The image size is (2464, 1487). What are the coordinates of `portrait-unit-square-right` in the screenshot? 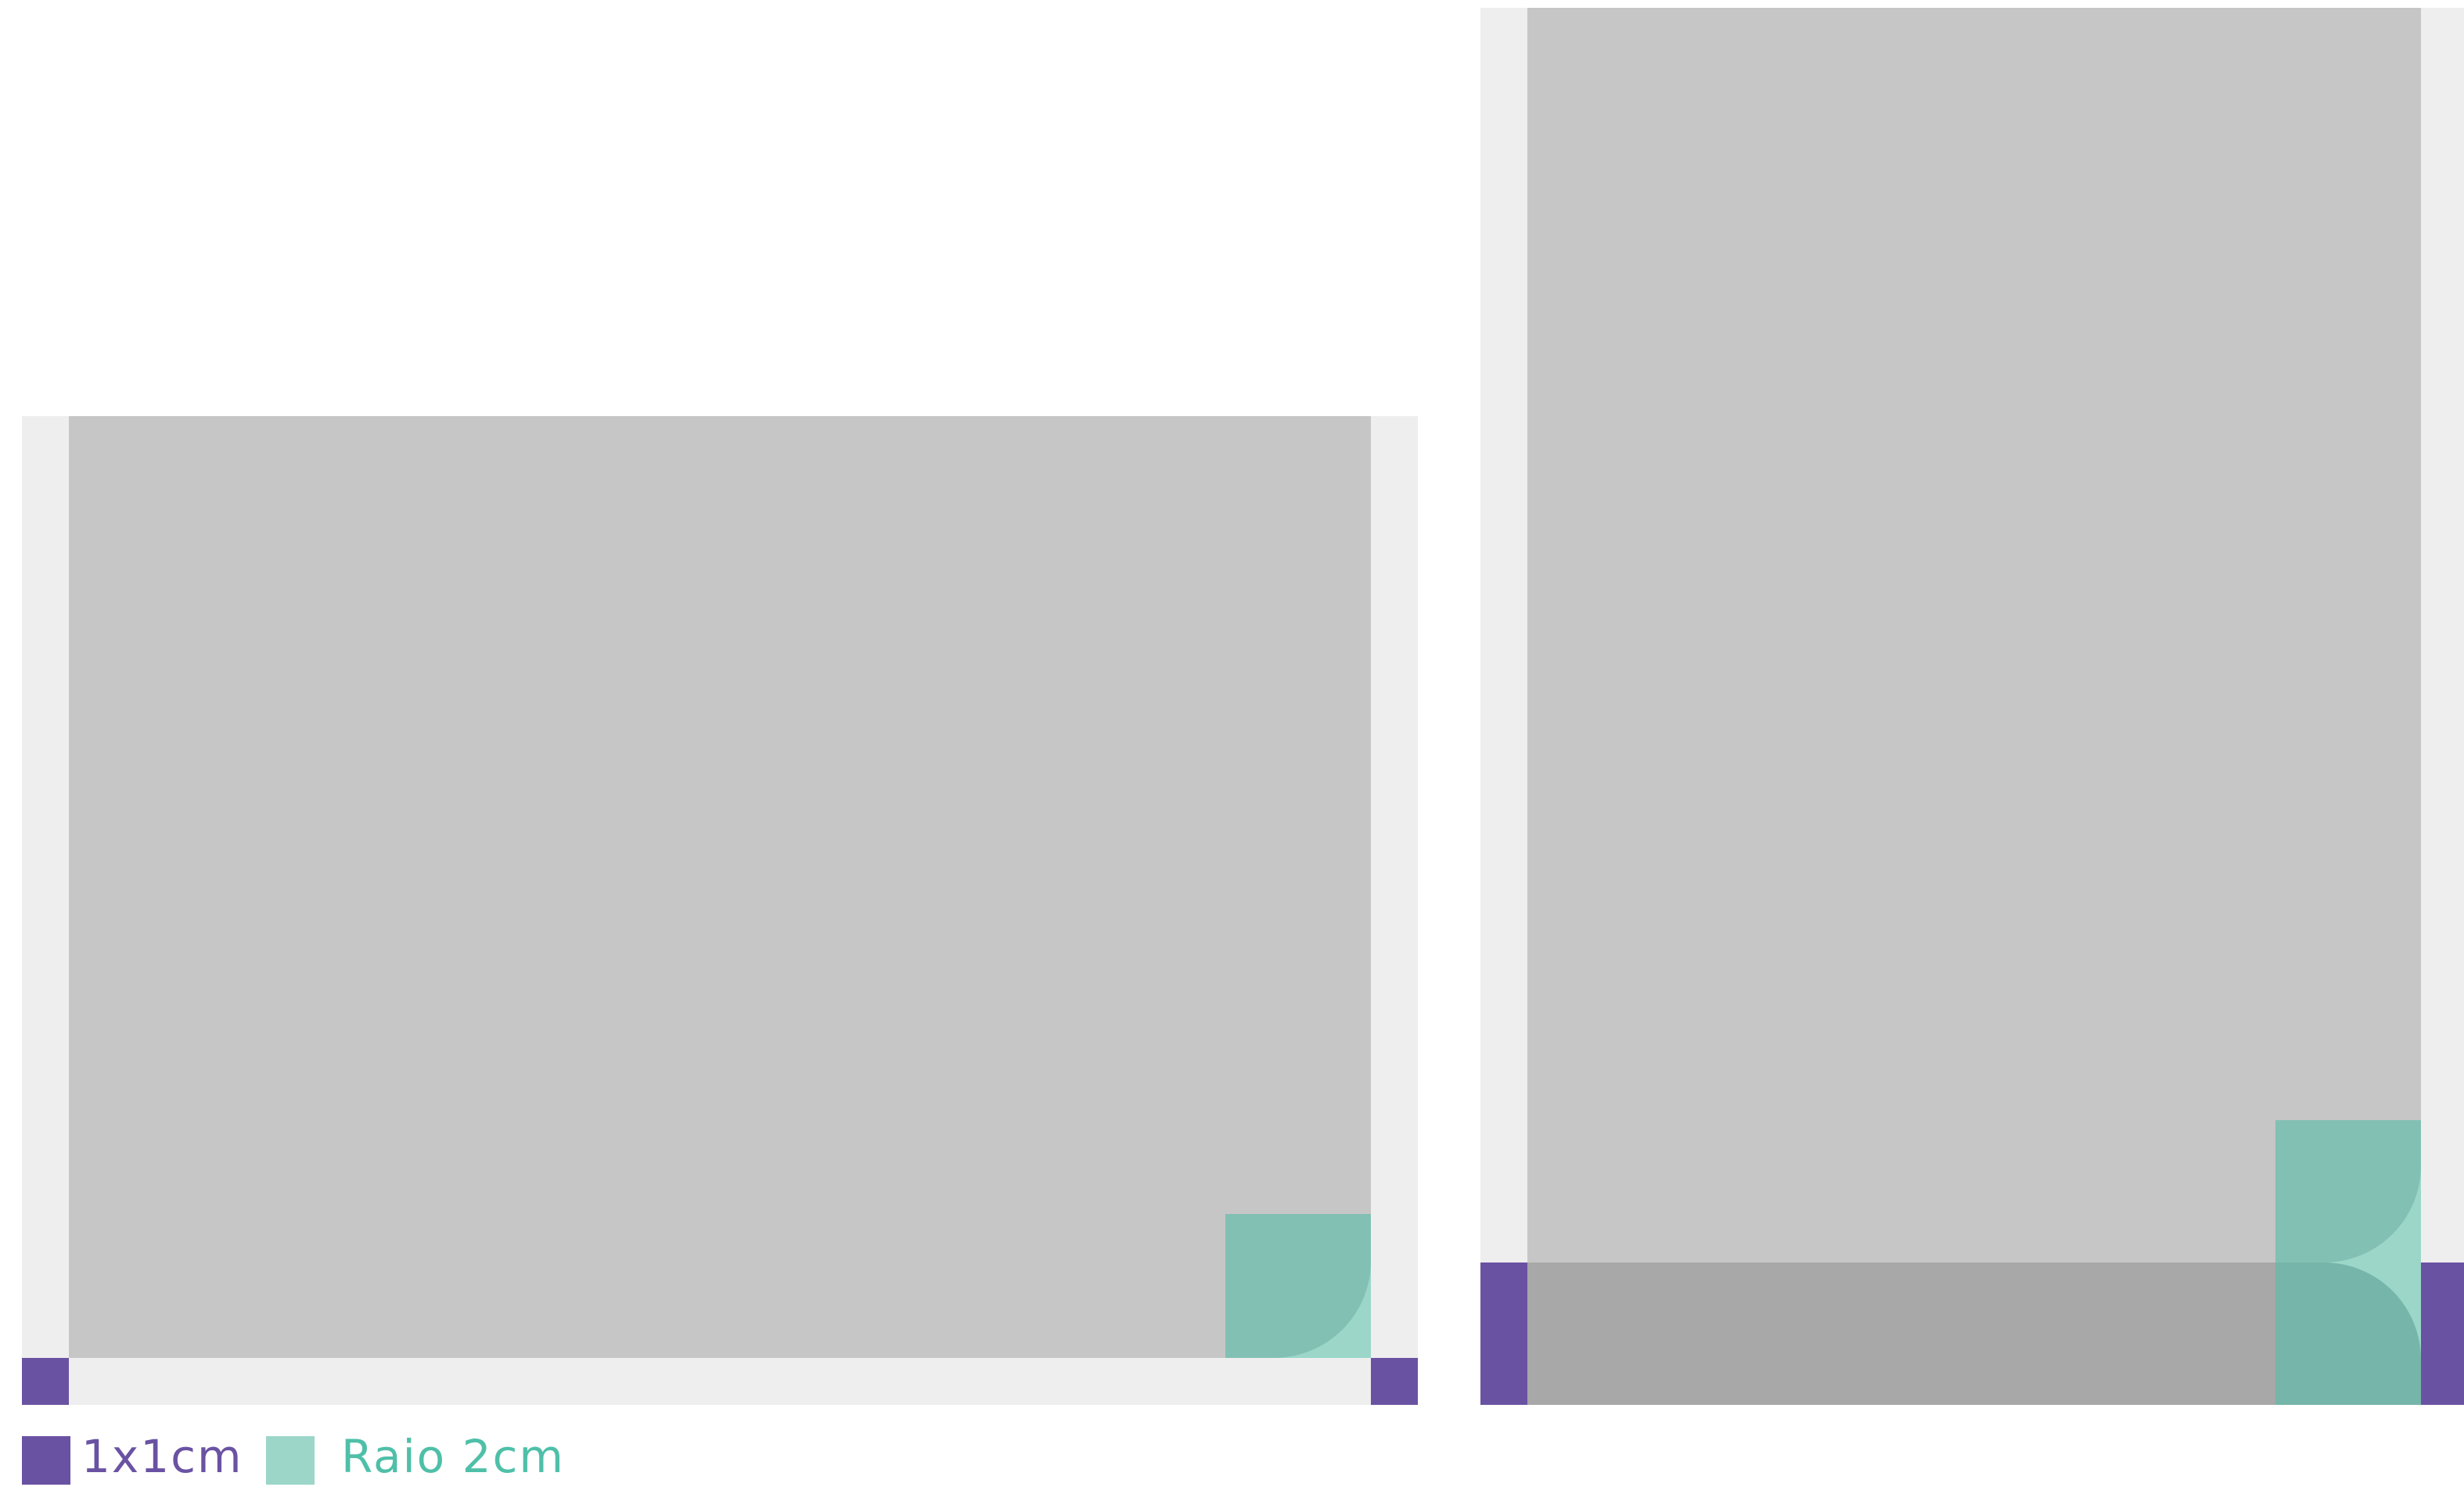 It's located at (2442, 1334).